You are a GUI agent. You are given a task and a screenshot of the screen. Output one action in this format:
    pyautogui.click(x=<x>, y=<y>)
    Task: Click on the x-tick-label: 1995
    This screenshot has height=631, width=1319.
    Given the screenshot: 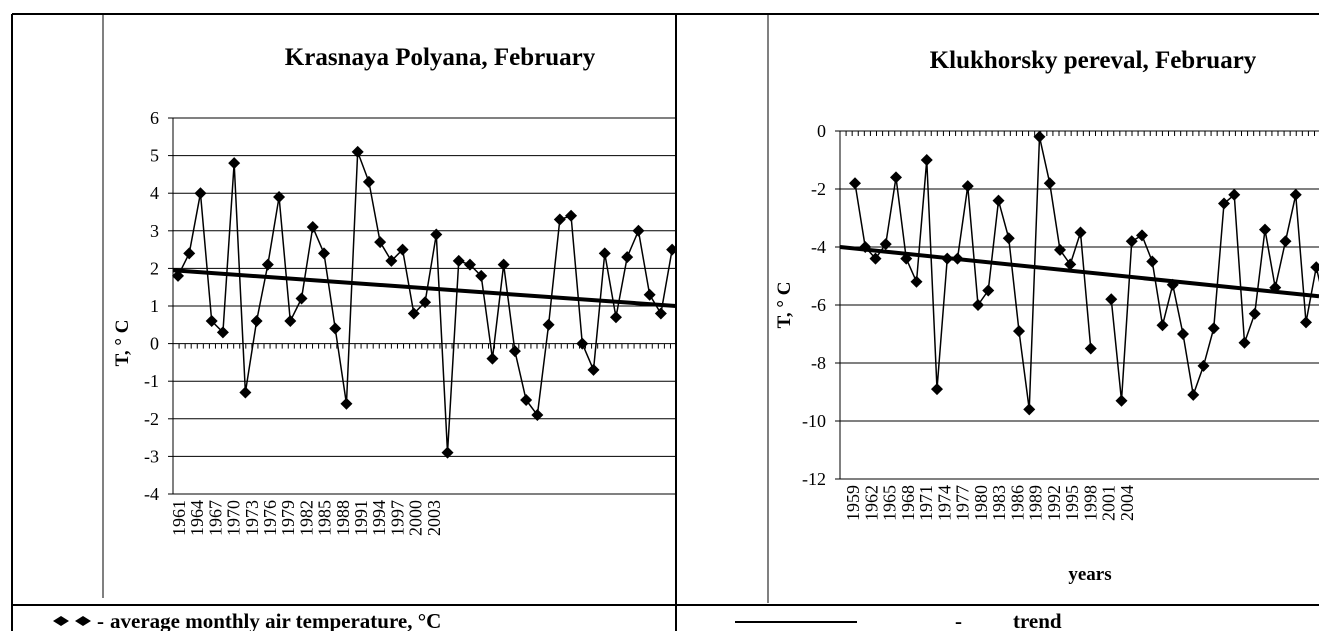 What is the action you would take?
    pyautogui.click(x=1072, y=503)
    